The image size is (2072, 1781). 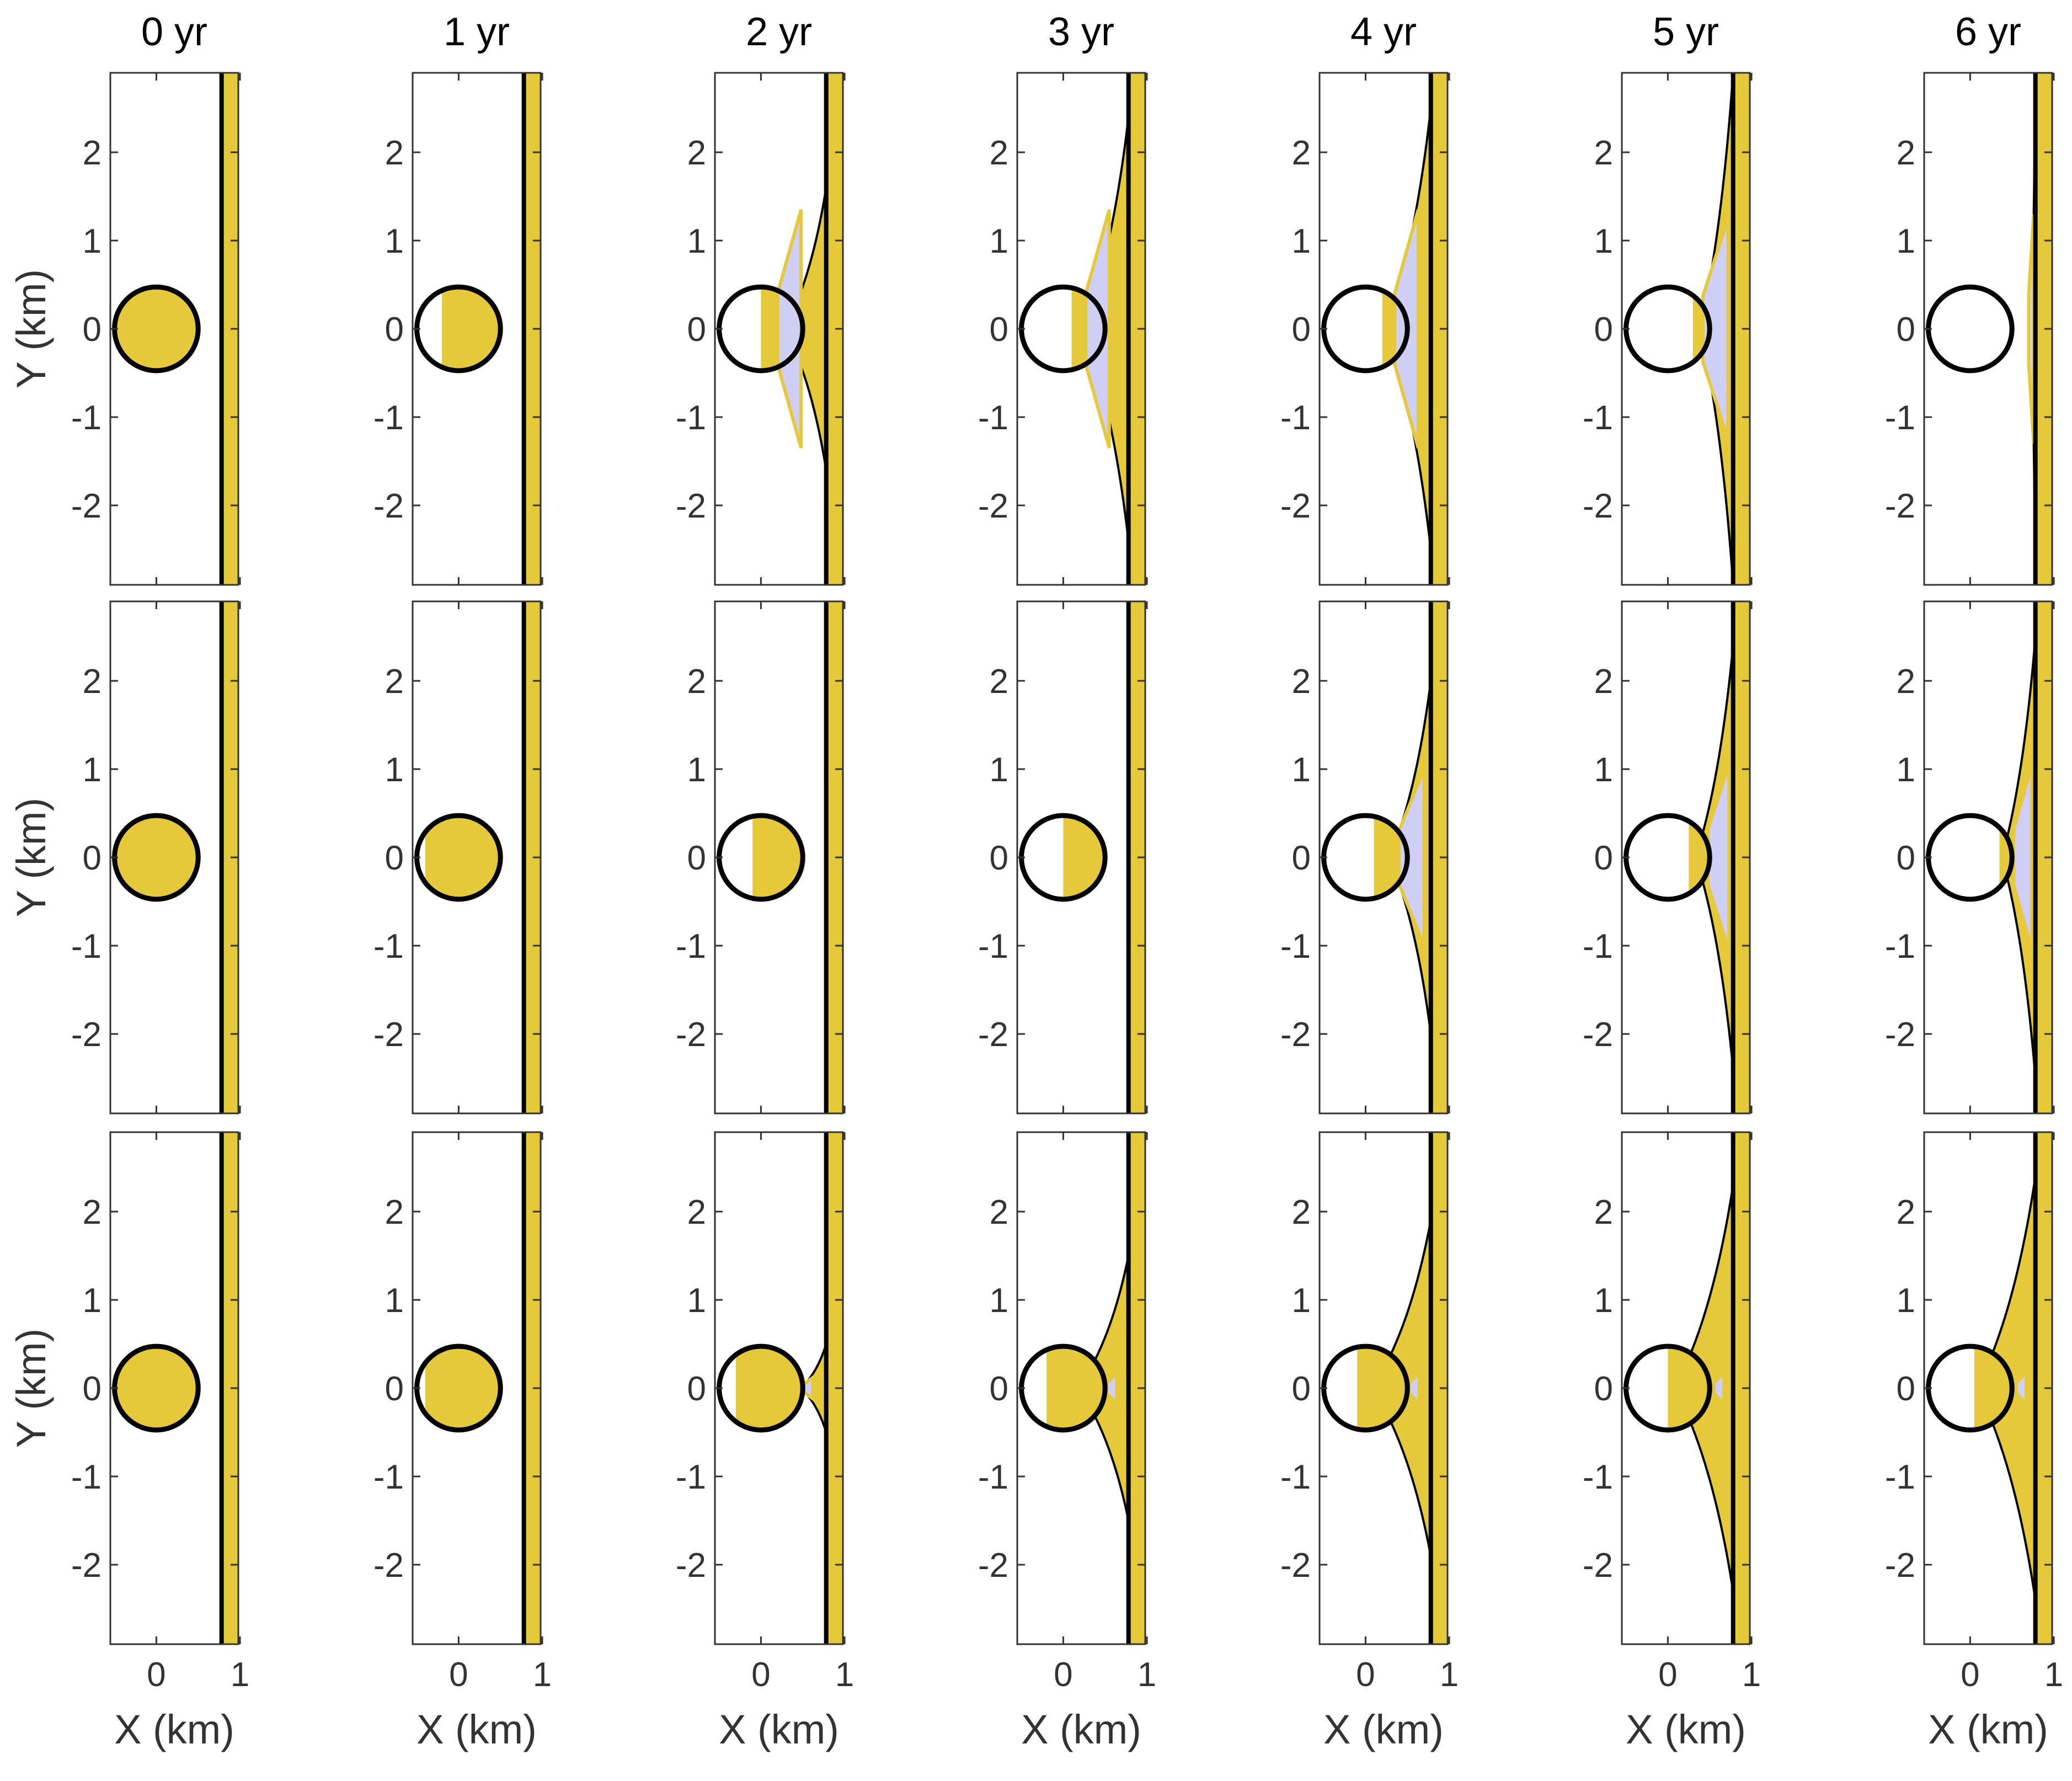 I want to click on column-titles: 0 yr 1 yr 2 yr 3 yr 4 yr 5 yr 6 yr, so click(x=1081, y=32).